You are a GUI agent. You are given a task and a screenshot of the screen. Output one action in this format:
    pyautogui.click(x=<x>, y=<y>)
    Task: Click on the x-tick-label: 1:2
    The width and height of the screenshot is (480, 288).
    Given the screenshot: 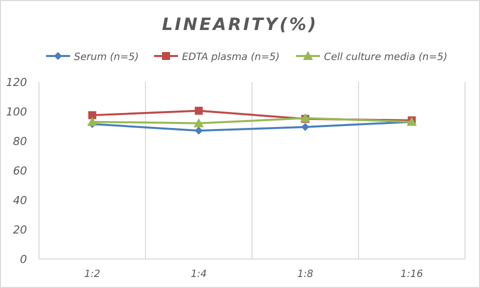 What is the action you would take?
    pyautogui.click(x=92, y=274)
    